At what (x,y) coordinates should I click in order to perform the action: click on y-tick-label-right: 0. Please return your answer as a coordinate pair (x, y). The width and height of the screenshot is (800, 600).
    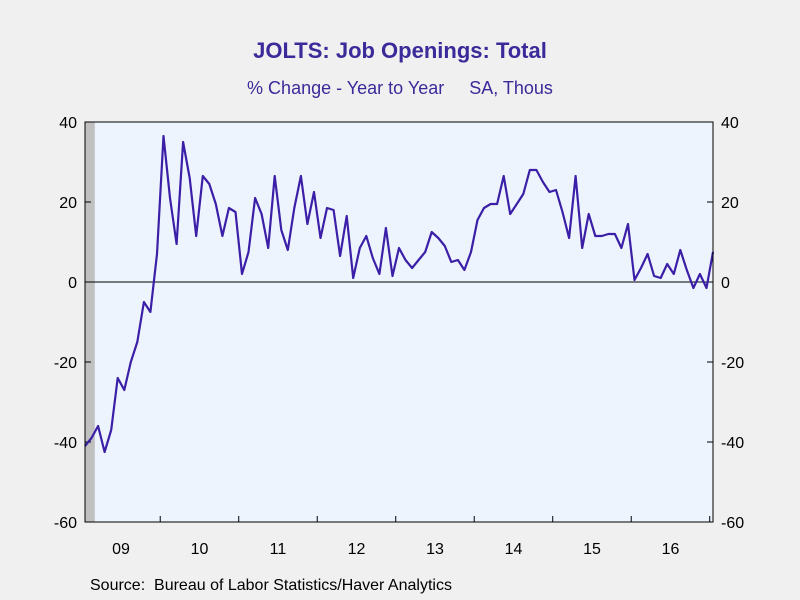
    Looking at the image, I should click on (725, 283).